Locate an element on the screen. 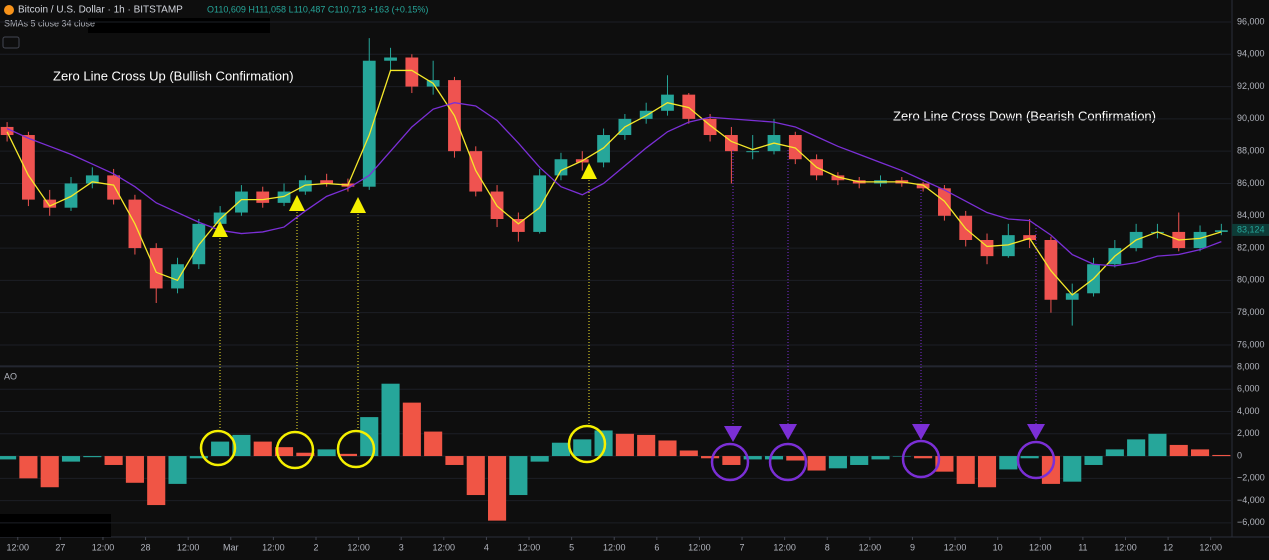 The height and width of the screenshot is (560, 1269). x-tick-label: 12 is located at coordinates (1168, 547).